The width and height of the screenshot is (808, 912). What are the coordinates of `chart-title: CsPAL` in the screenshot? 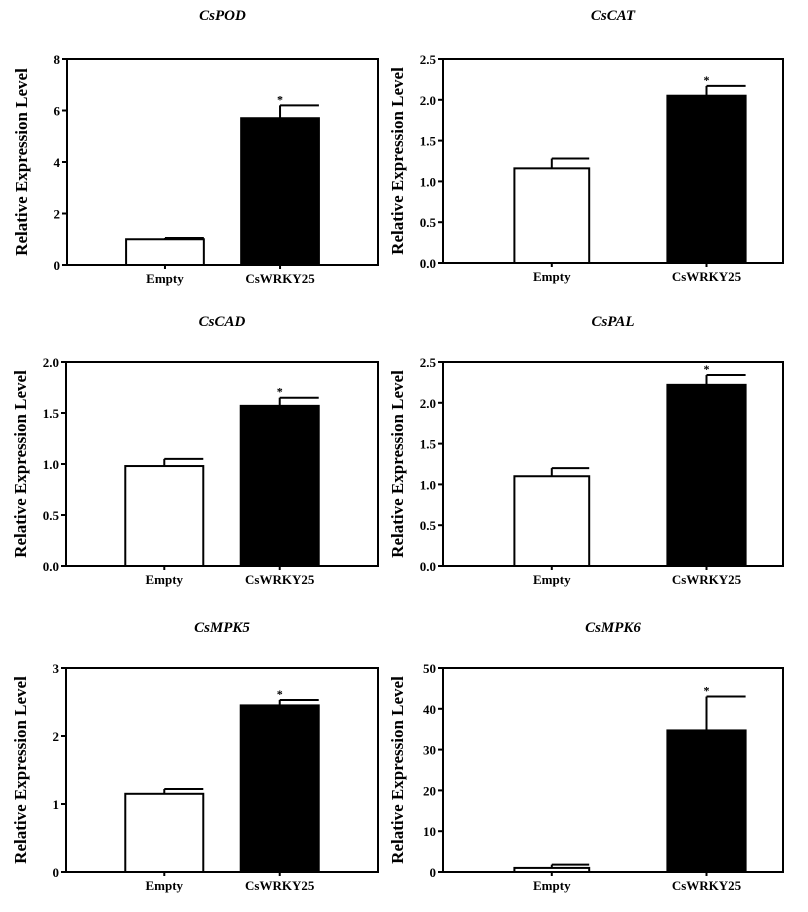 It's located at (612, 322).